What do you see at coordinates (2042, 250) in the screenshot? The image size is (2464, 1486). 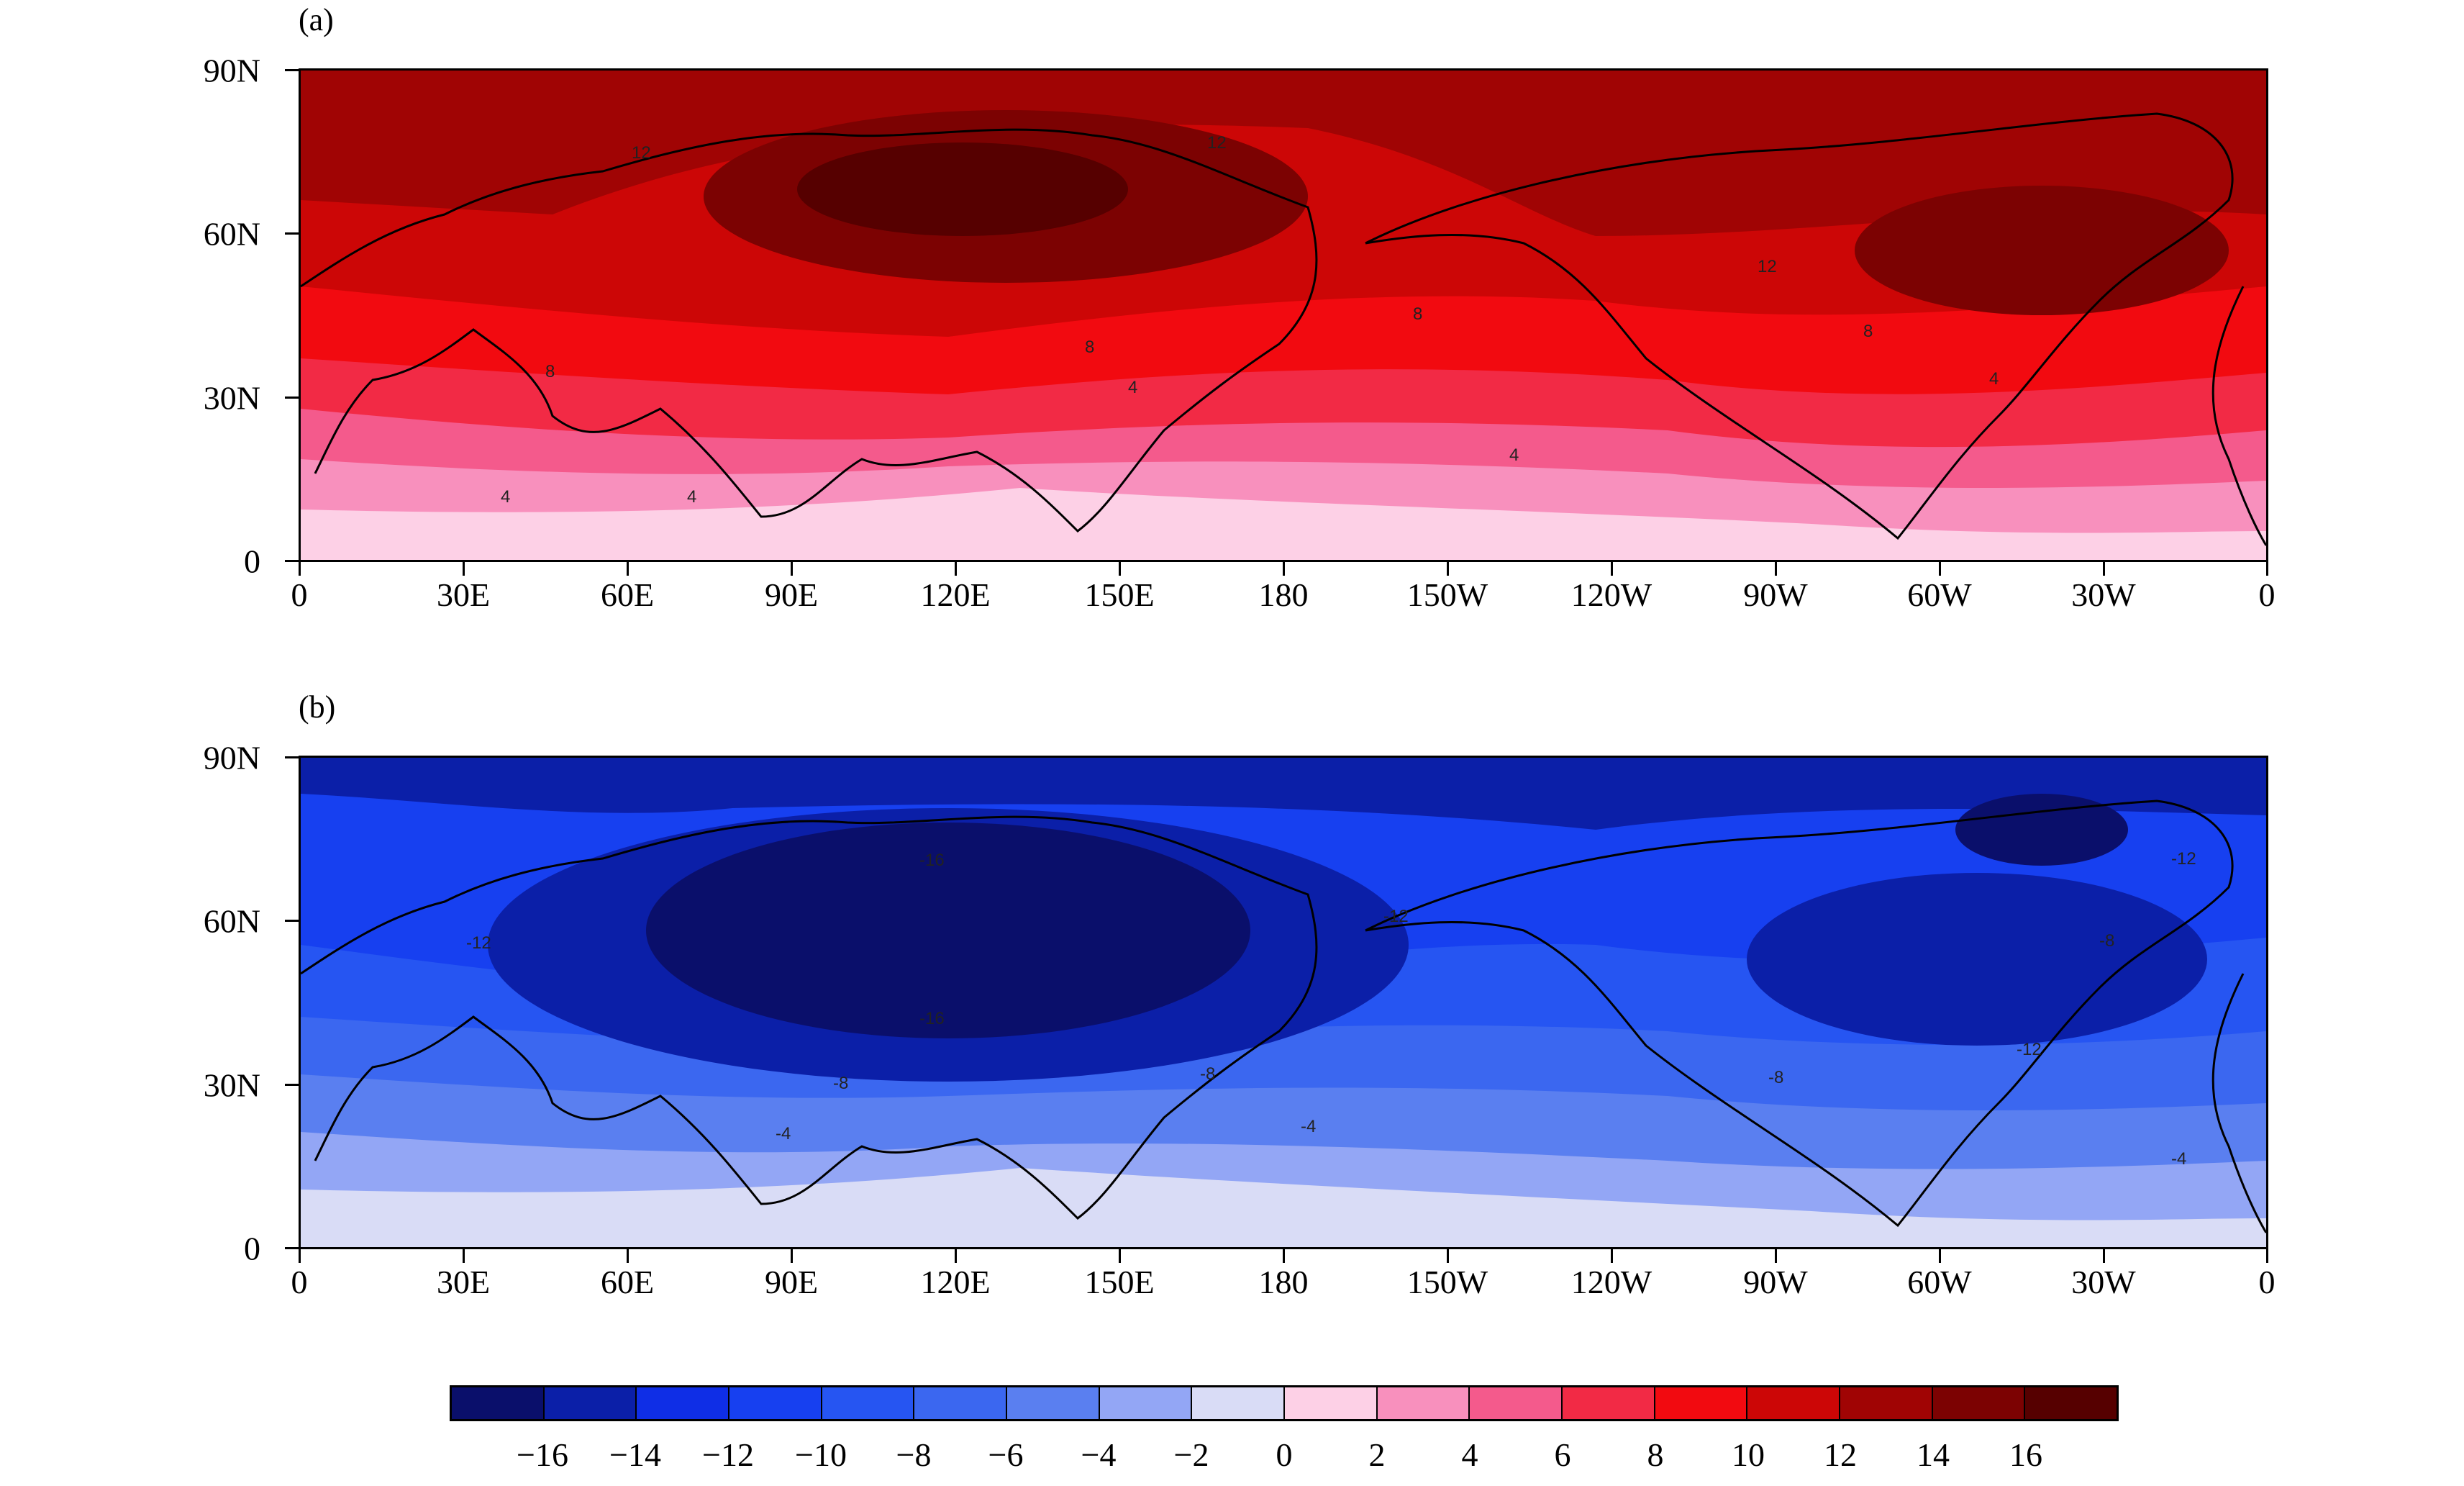 I see `max-a-14-na` at bounding box center [2042, 250].